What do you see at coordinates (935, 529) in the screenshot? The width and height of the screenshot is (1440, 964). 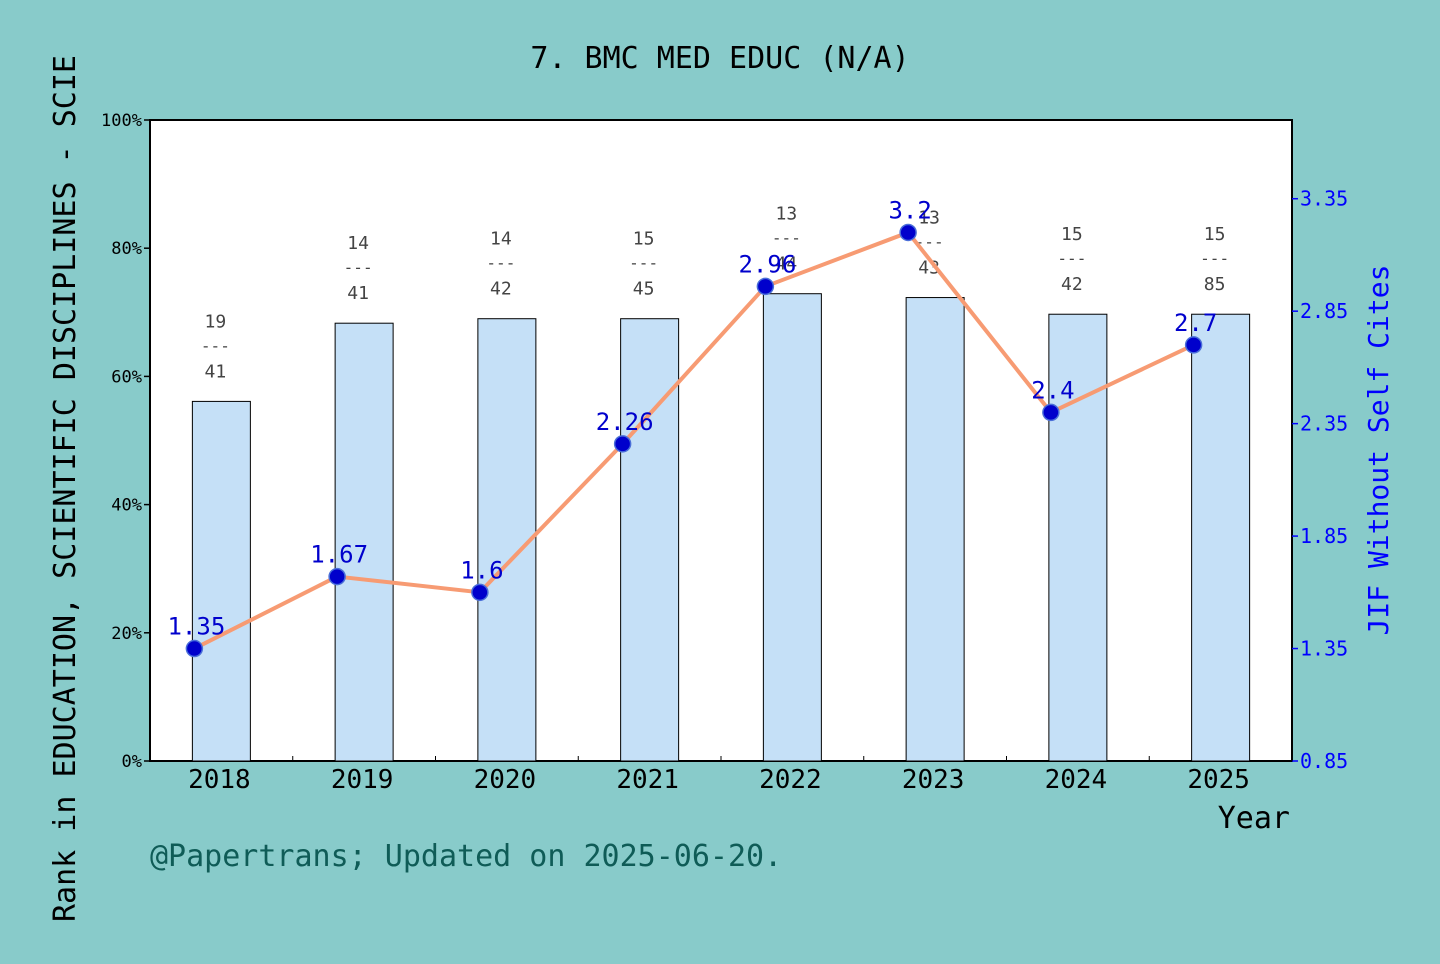 I see `bar-2023` at bounding box center [935, 529].